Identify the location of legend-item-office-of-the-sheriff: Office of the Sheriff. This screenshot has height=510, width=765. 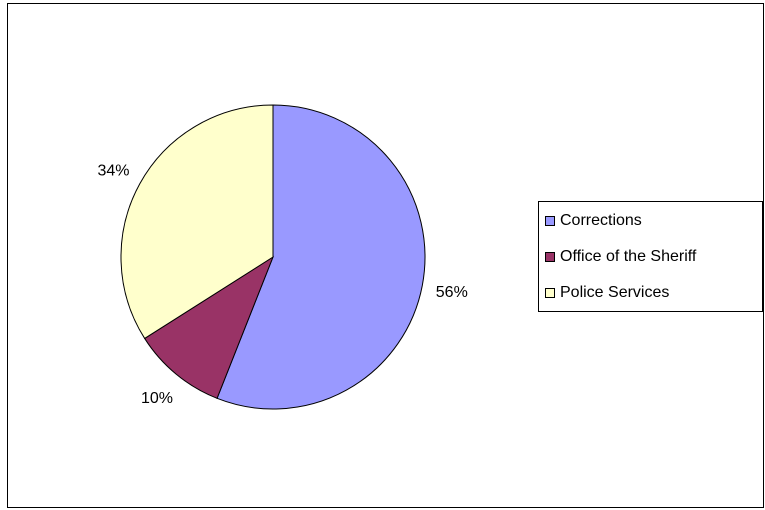
(620, 257).